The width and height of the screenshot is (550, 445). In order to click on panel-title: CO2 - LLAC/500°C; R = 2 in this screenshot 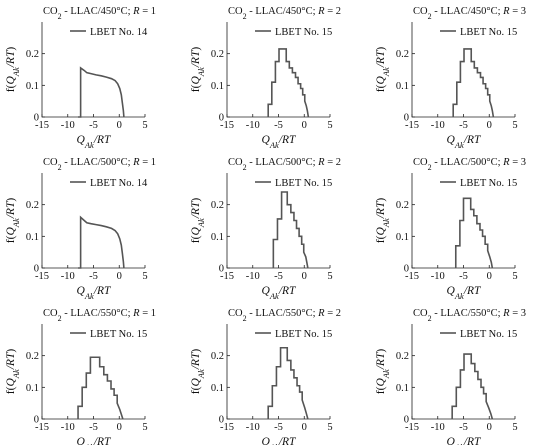, I will do `click(284, 164)`.